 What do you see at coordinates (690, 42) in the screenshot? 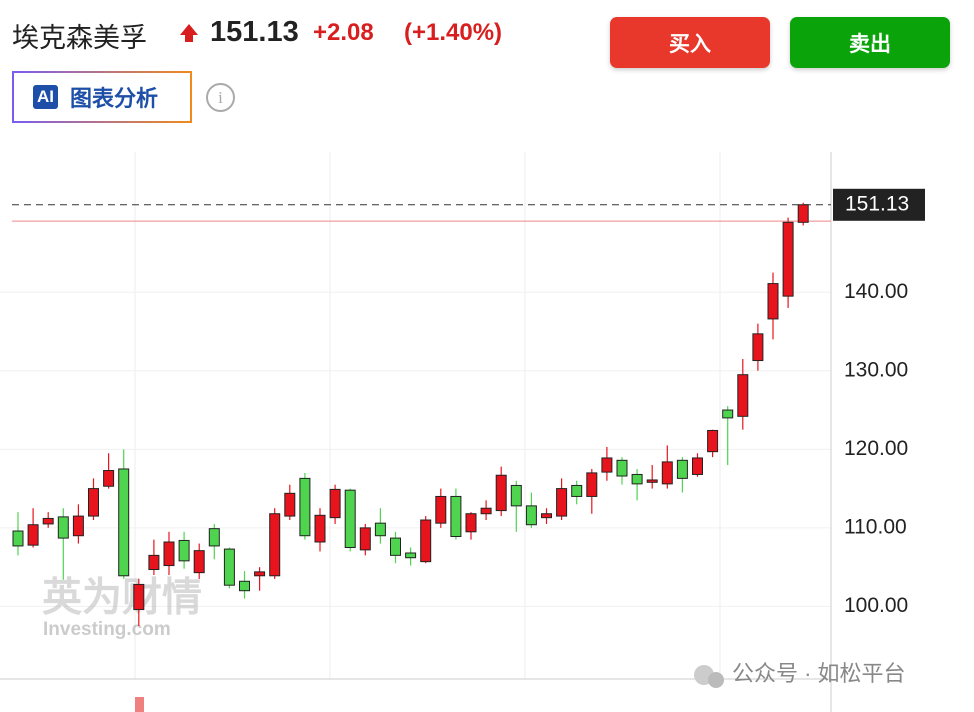
I see `buy-button: 买入` at bounding box center [690, 42].